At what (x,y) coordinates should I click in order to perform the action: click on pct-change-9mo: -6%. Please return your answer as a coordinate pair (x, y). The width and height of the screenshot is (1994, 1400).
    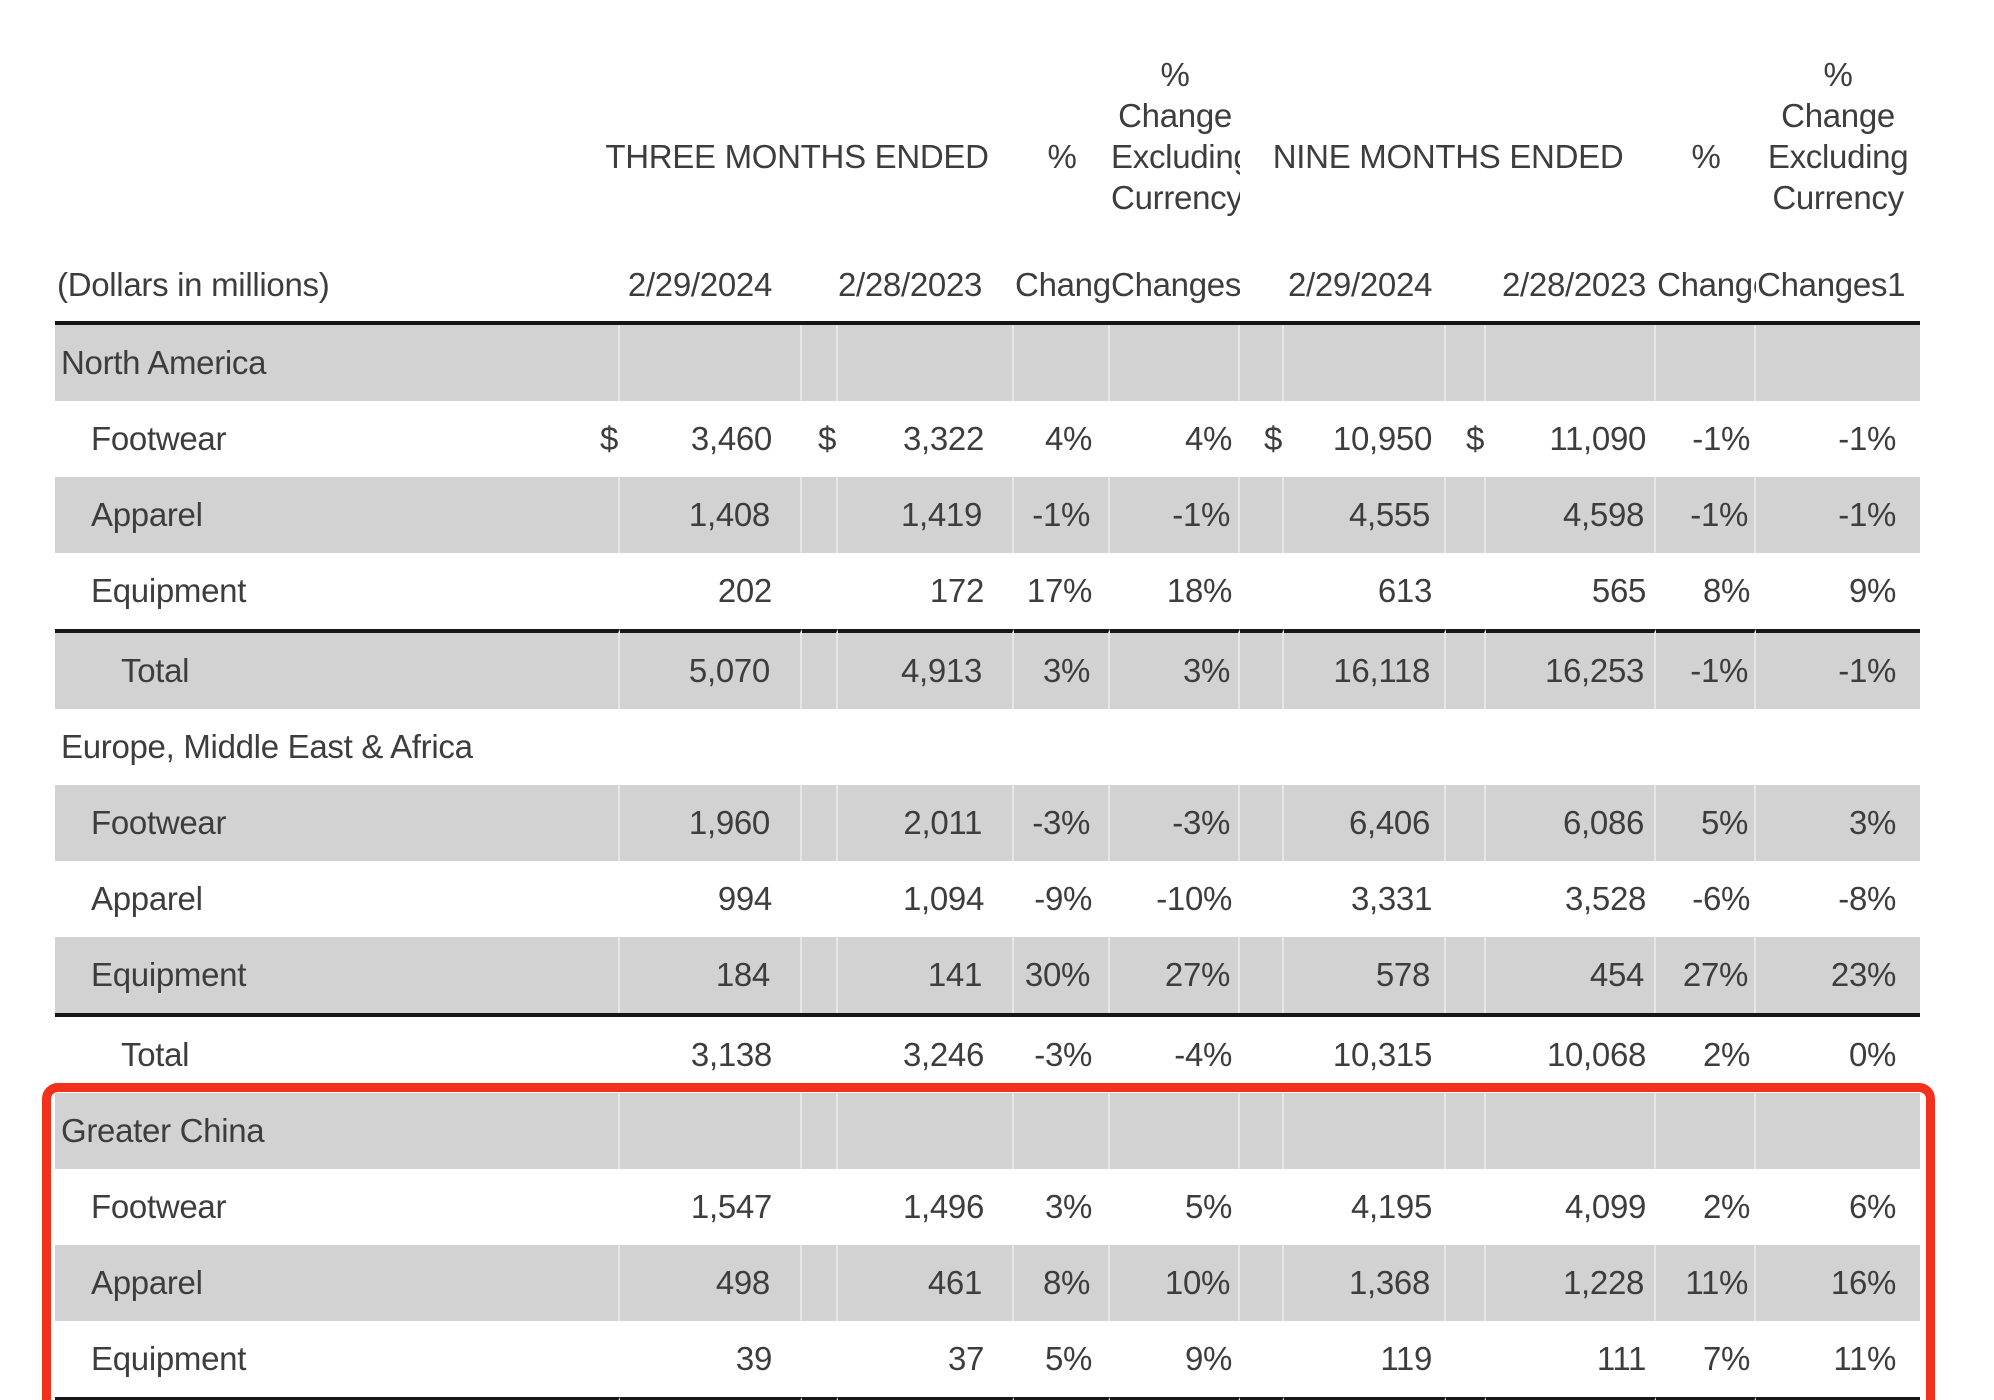
    Looking at the image, I should click on (1721, 898).